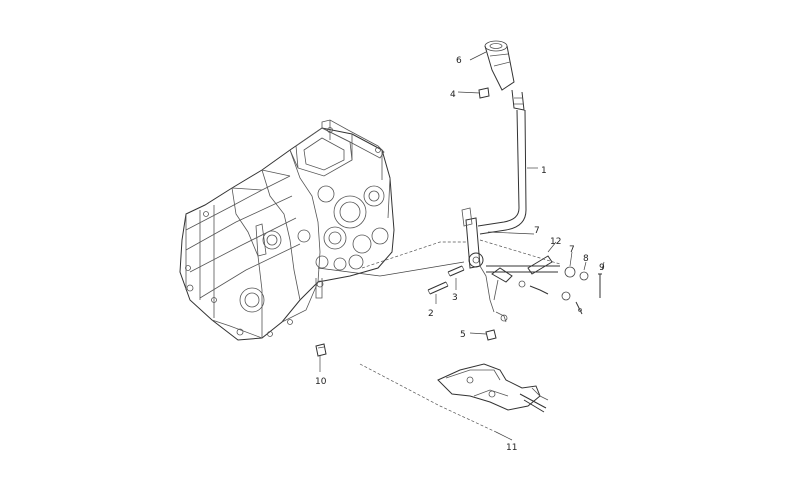 The image size is (800, 477). What do you see at coordinates (511, 448) in the screenshot?
I see `label-part-11: 11` at bounding box center [511, 448].